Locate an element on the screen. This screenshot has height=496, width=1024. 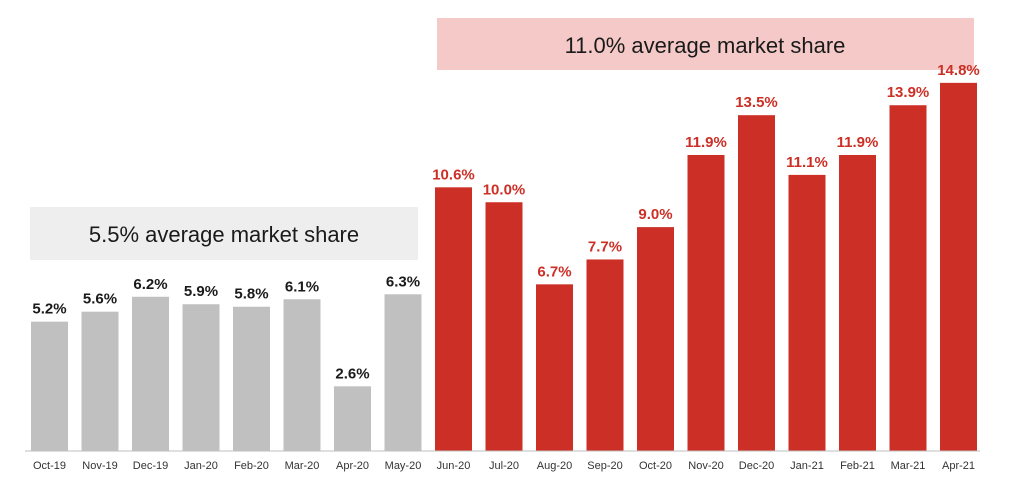
x-tick-nov-20: Nov-20 is located at coordinates (705, 466).